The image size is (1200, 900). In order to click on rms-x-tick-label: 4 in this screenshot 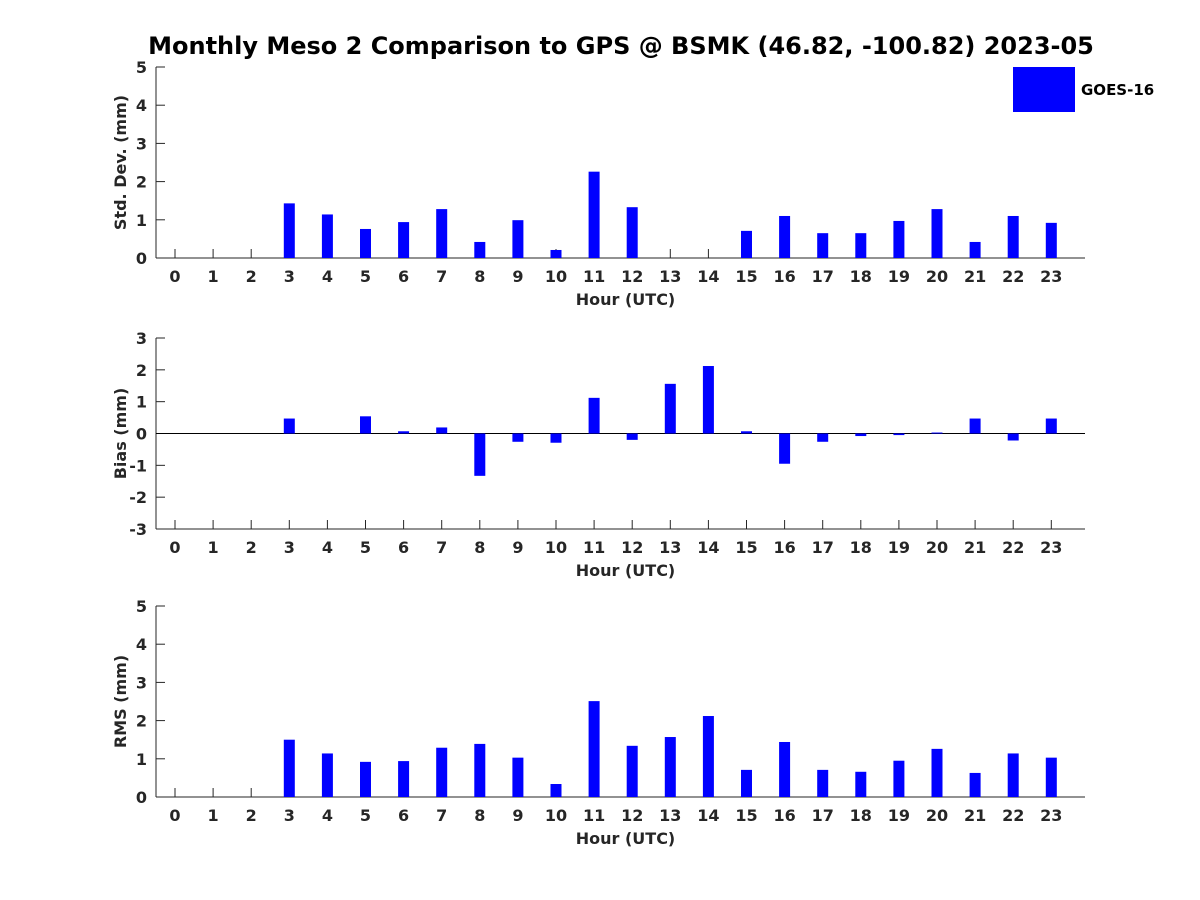, I will do `click(327, 815)`.